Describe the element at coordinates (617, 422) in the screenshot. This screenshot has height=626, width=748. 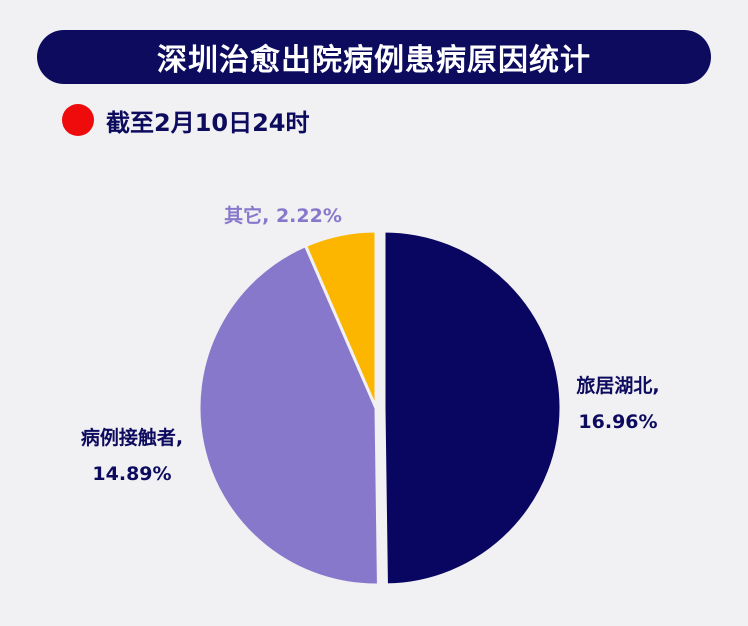
I see `slice-value-label: 16.96%` at that location.